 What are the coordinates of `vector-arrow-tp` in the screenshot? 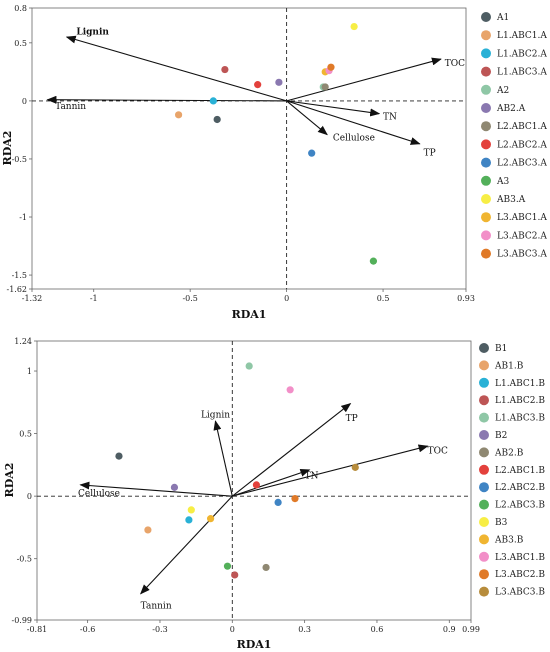 It's located at (353, 122).